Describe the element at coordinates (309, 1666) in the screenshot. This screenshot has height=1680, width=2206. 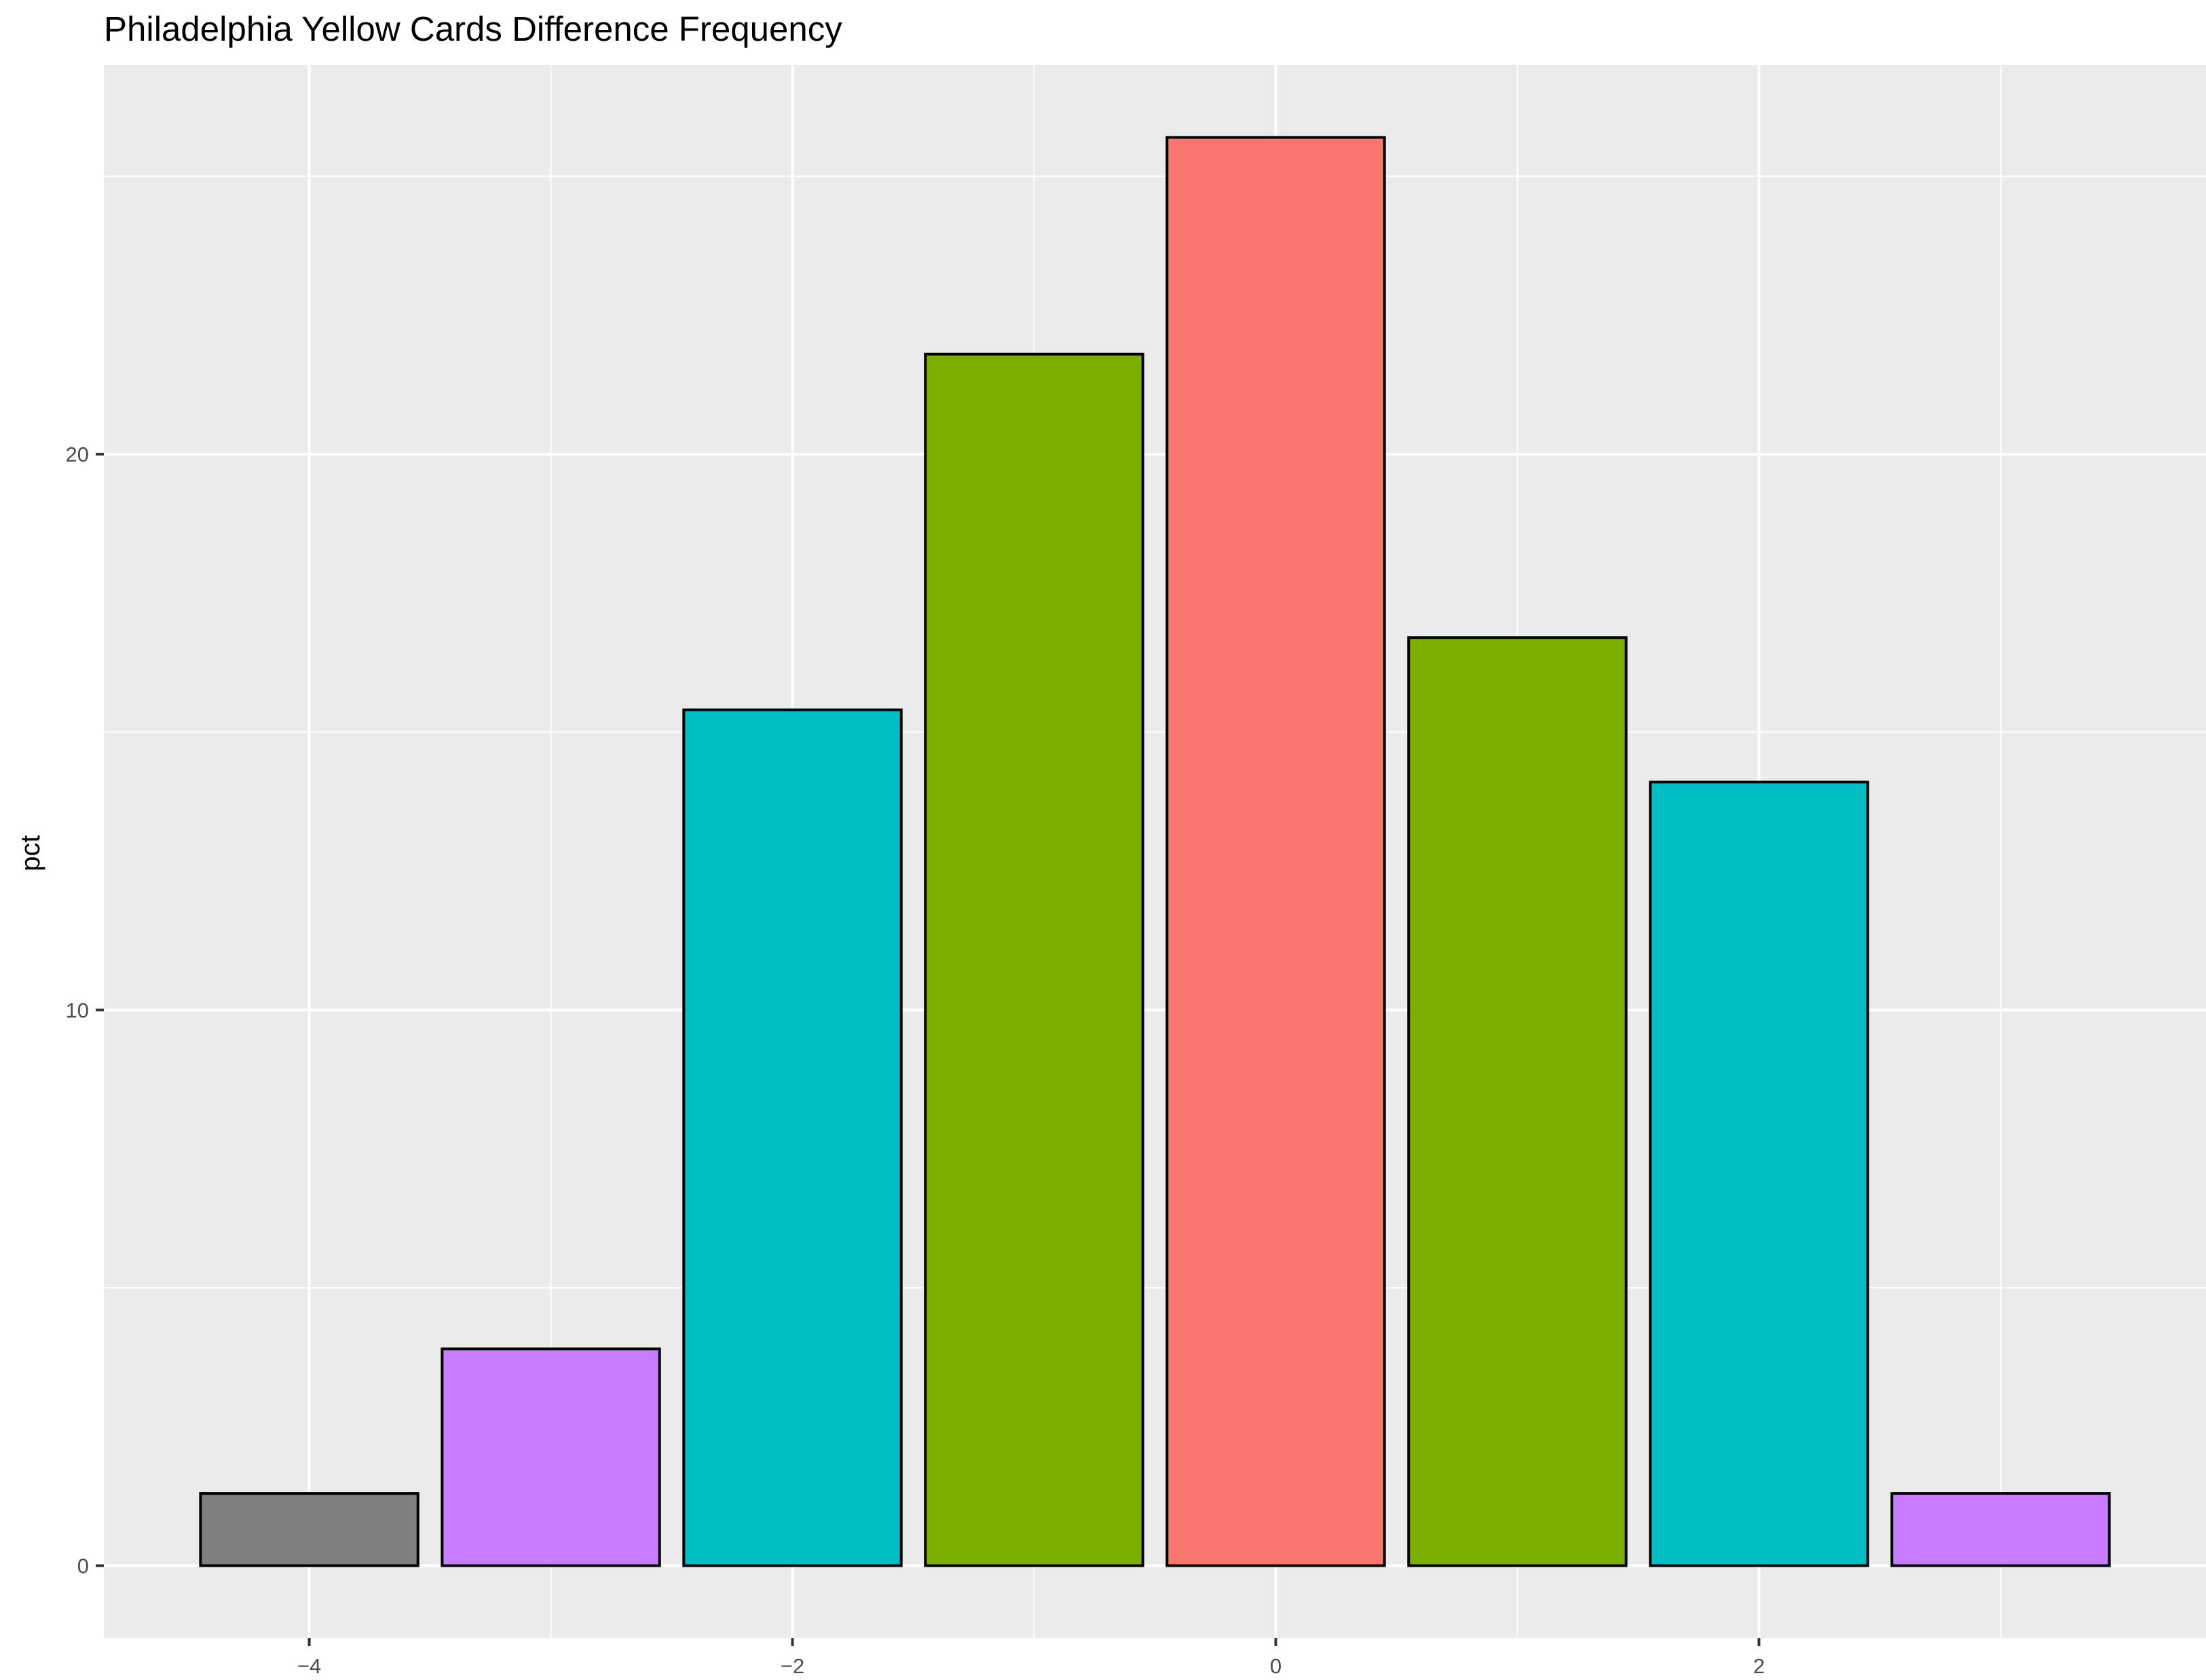
I see `x-tick-label: −4` at that location.